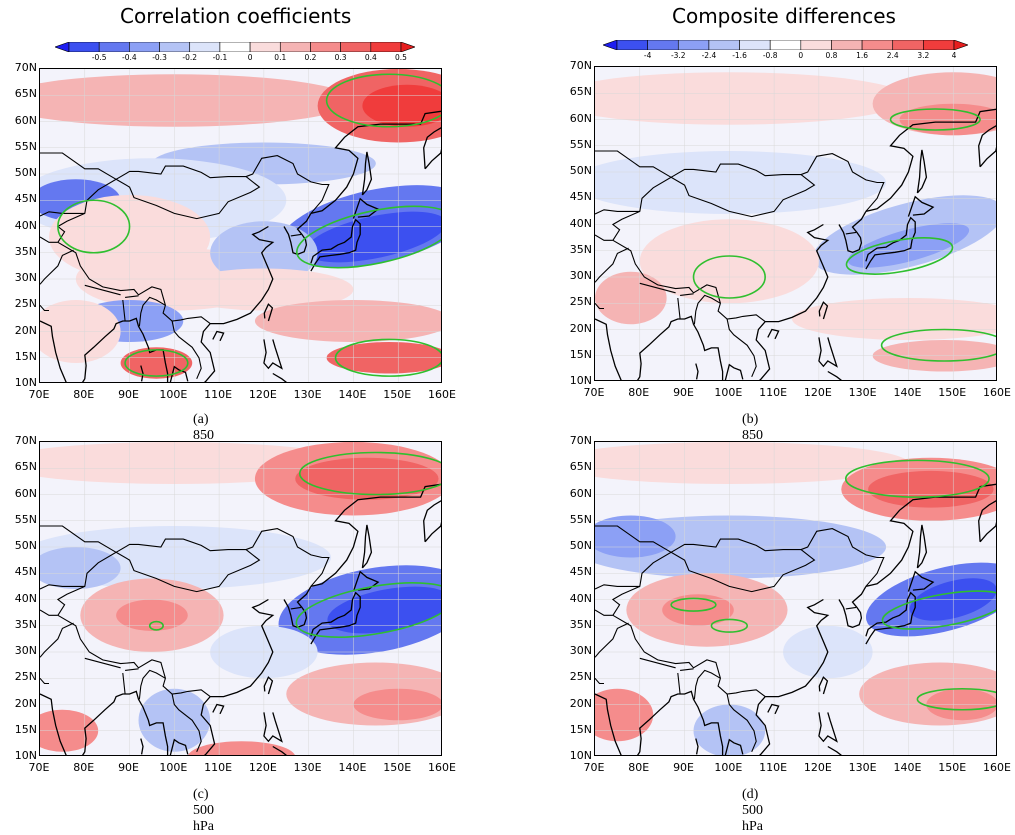  What do you see at coordinates (923, 55) in the screenshot?
I see `colorbar-tick-label: 3.2` at bounding box center [923, 55].